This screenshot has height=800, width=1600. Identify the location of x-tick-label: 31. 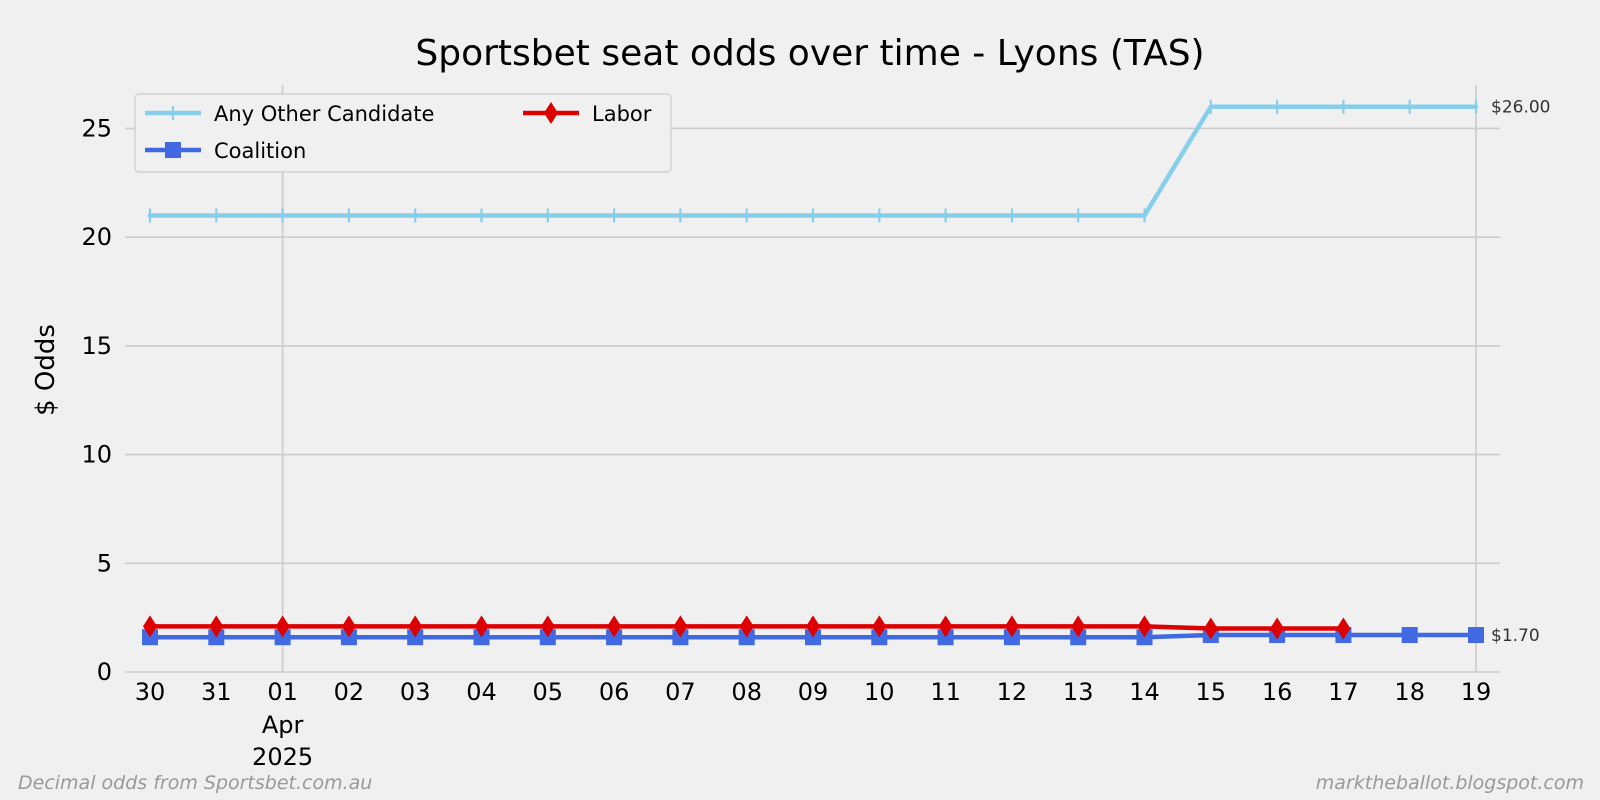
(216, 692).